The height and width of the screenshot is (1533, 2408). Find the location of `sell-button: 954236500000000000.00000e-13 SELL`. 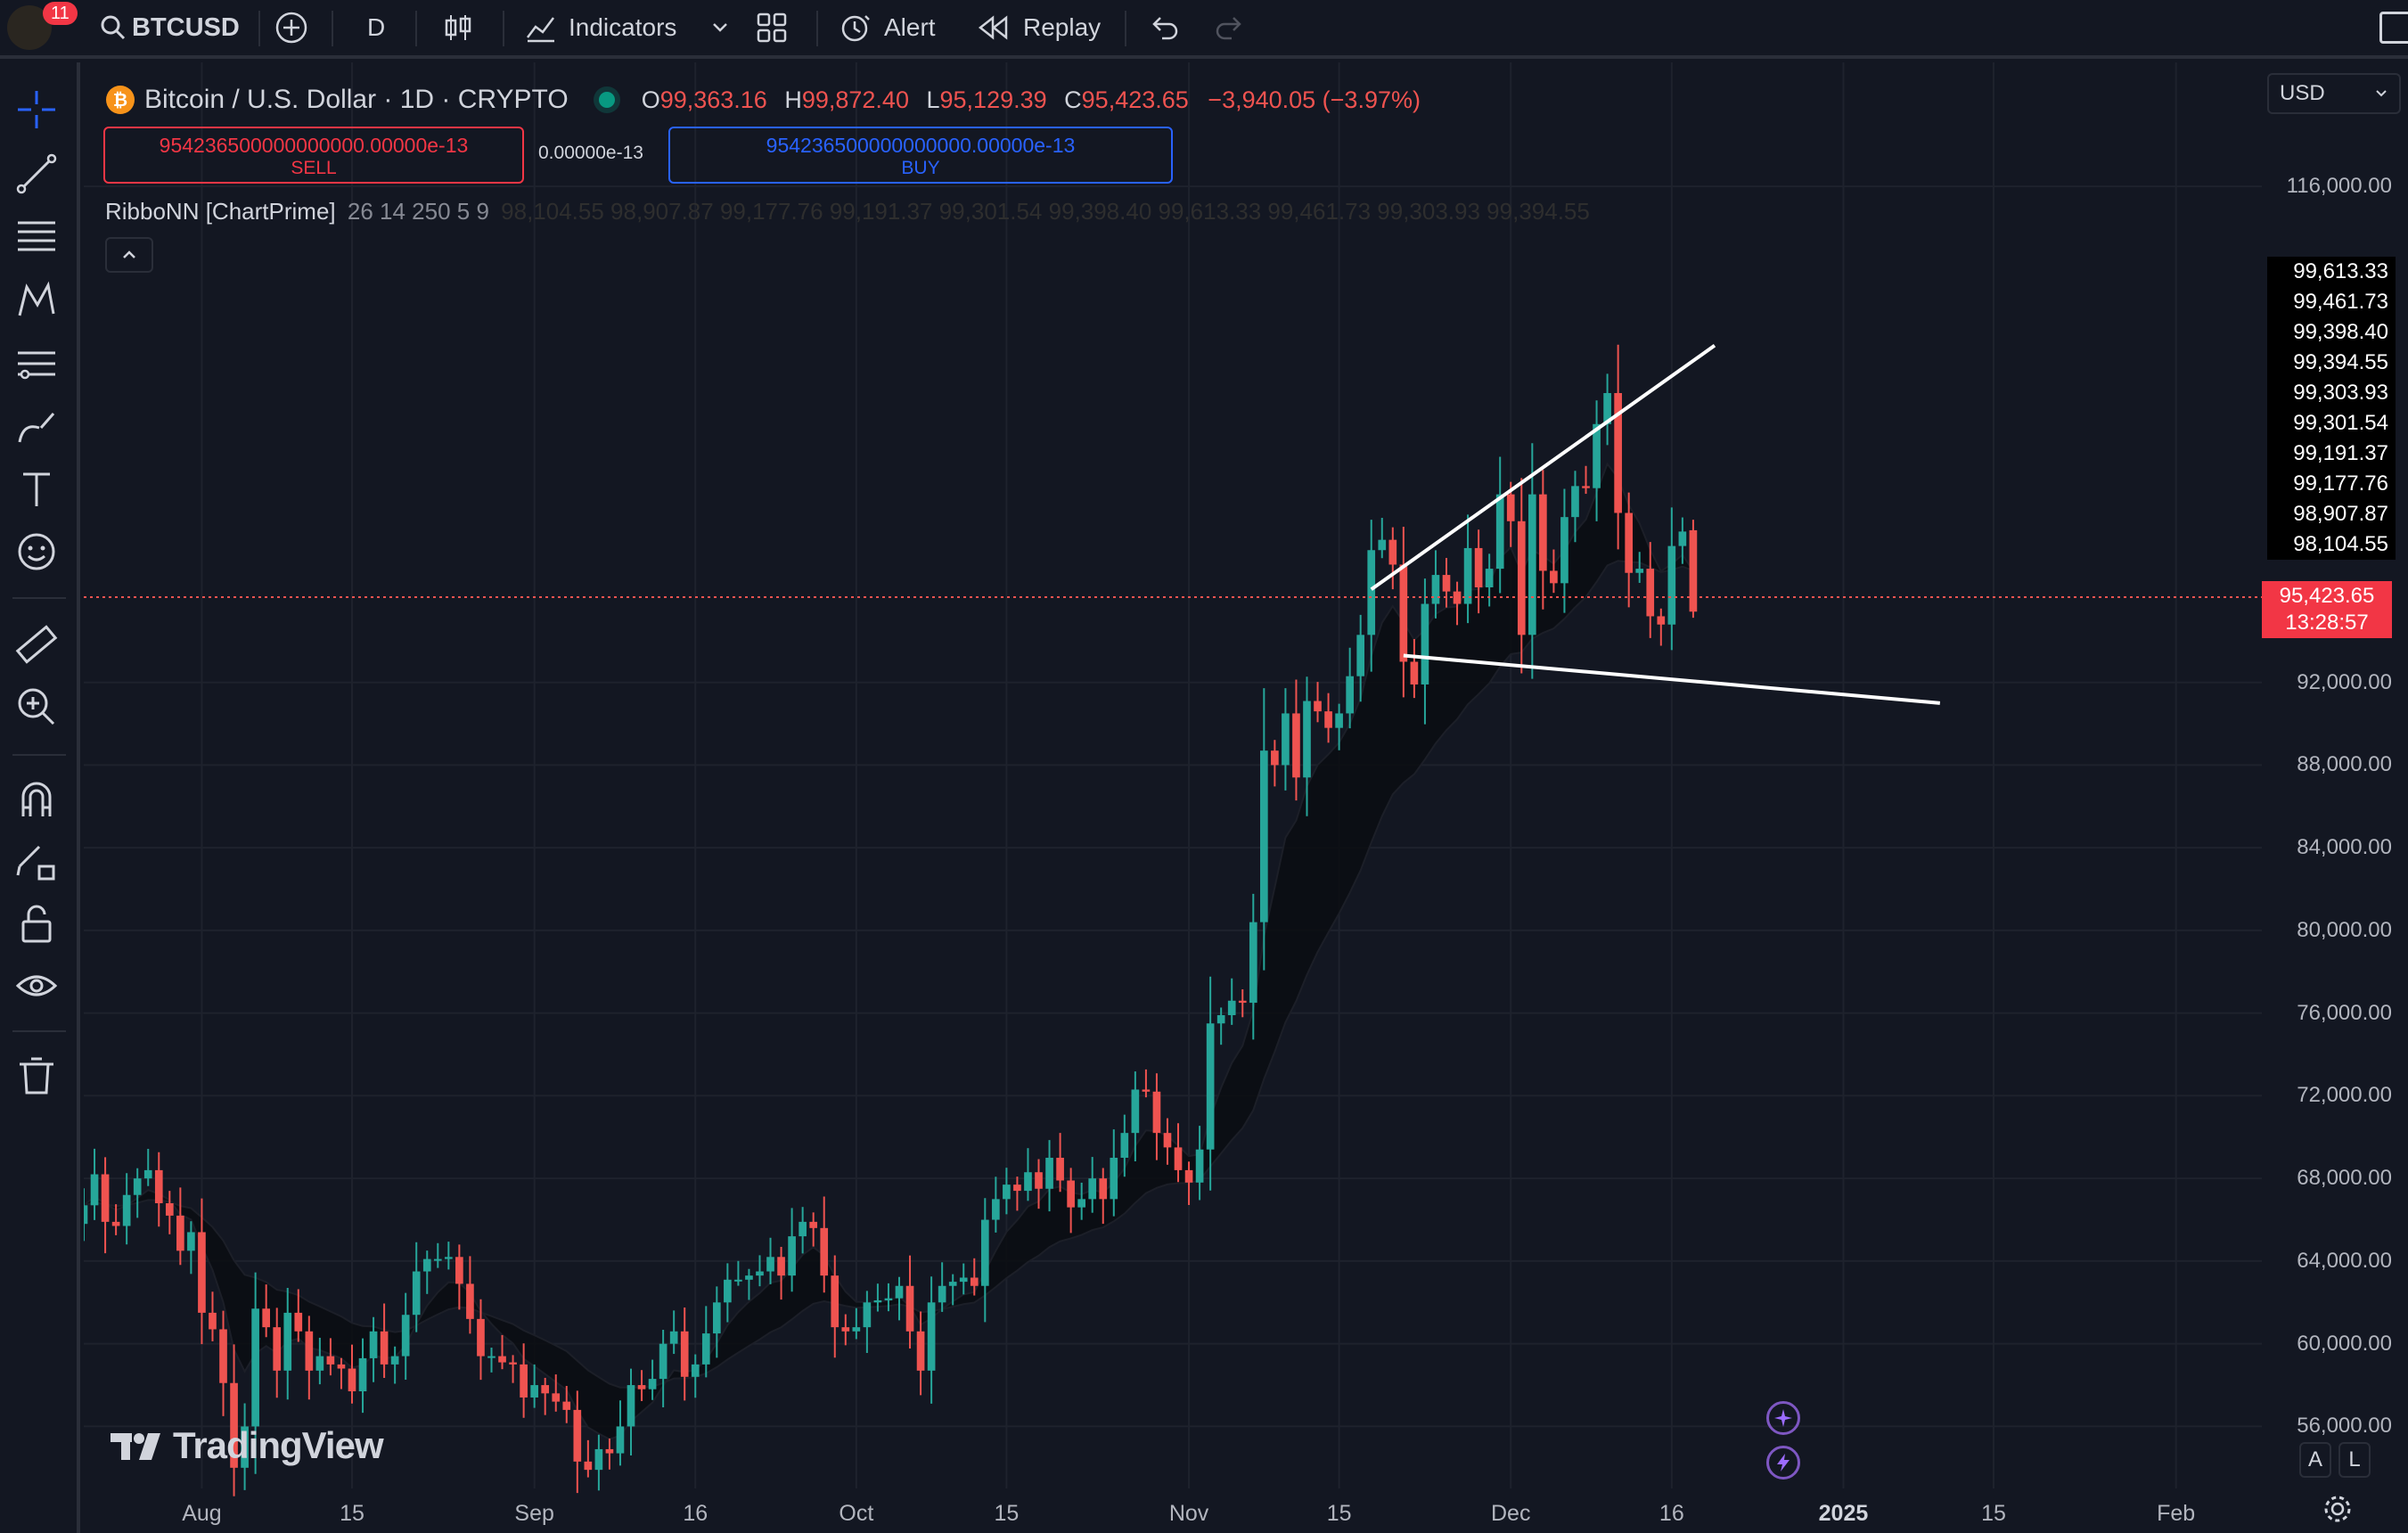

sell-button: 954236500000000000.00000e-13 SELL is located at coordinates (313, 155).